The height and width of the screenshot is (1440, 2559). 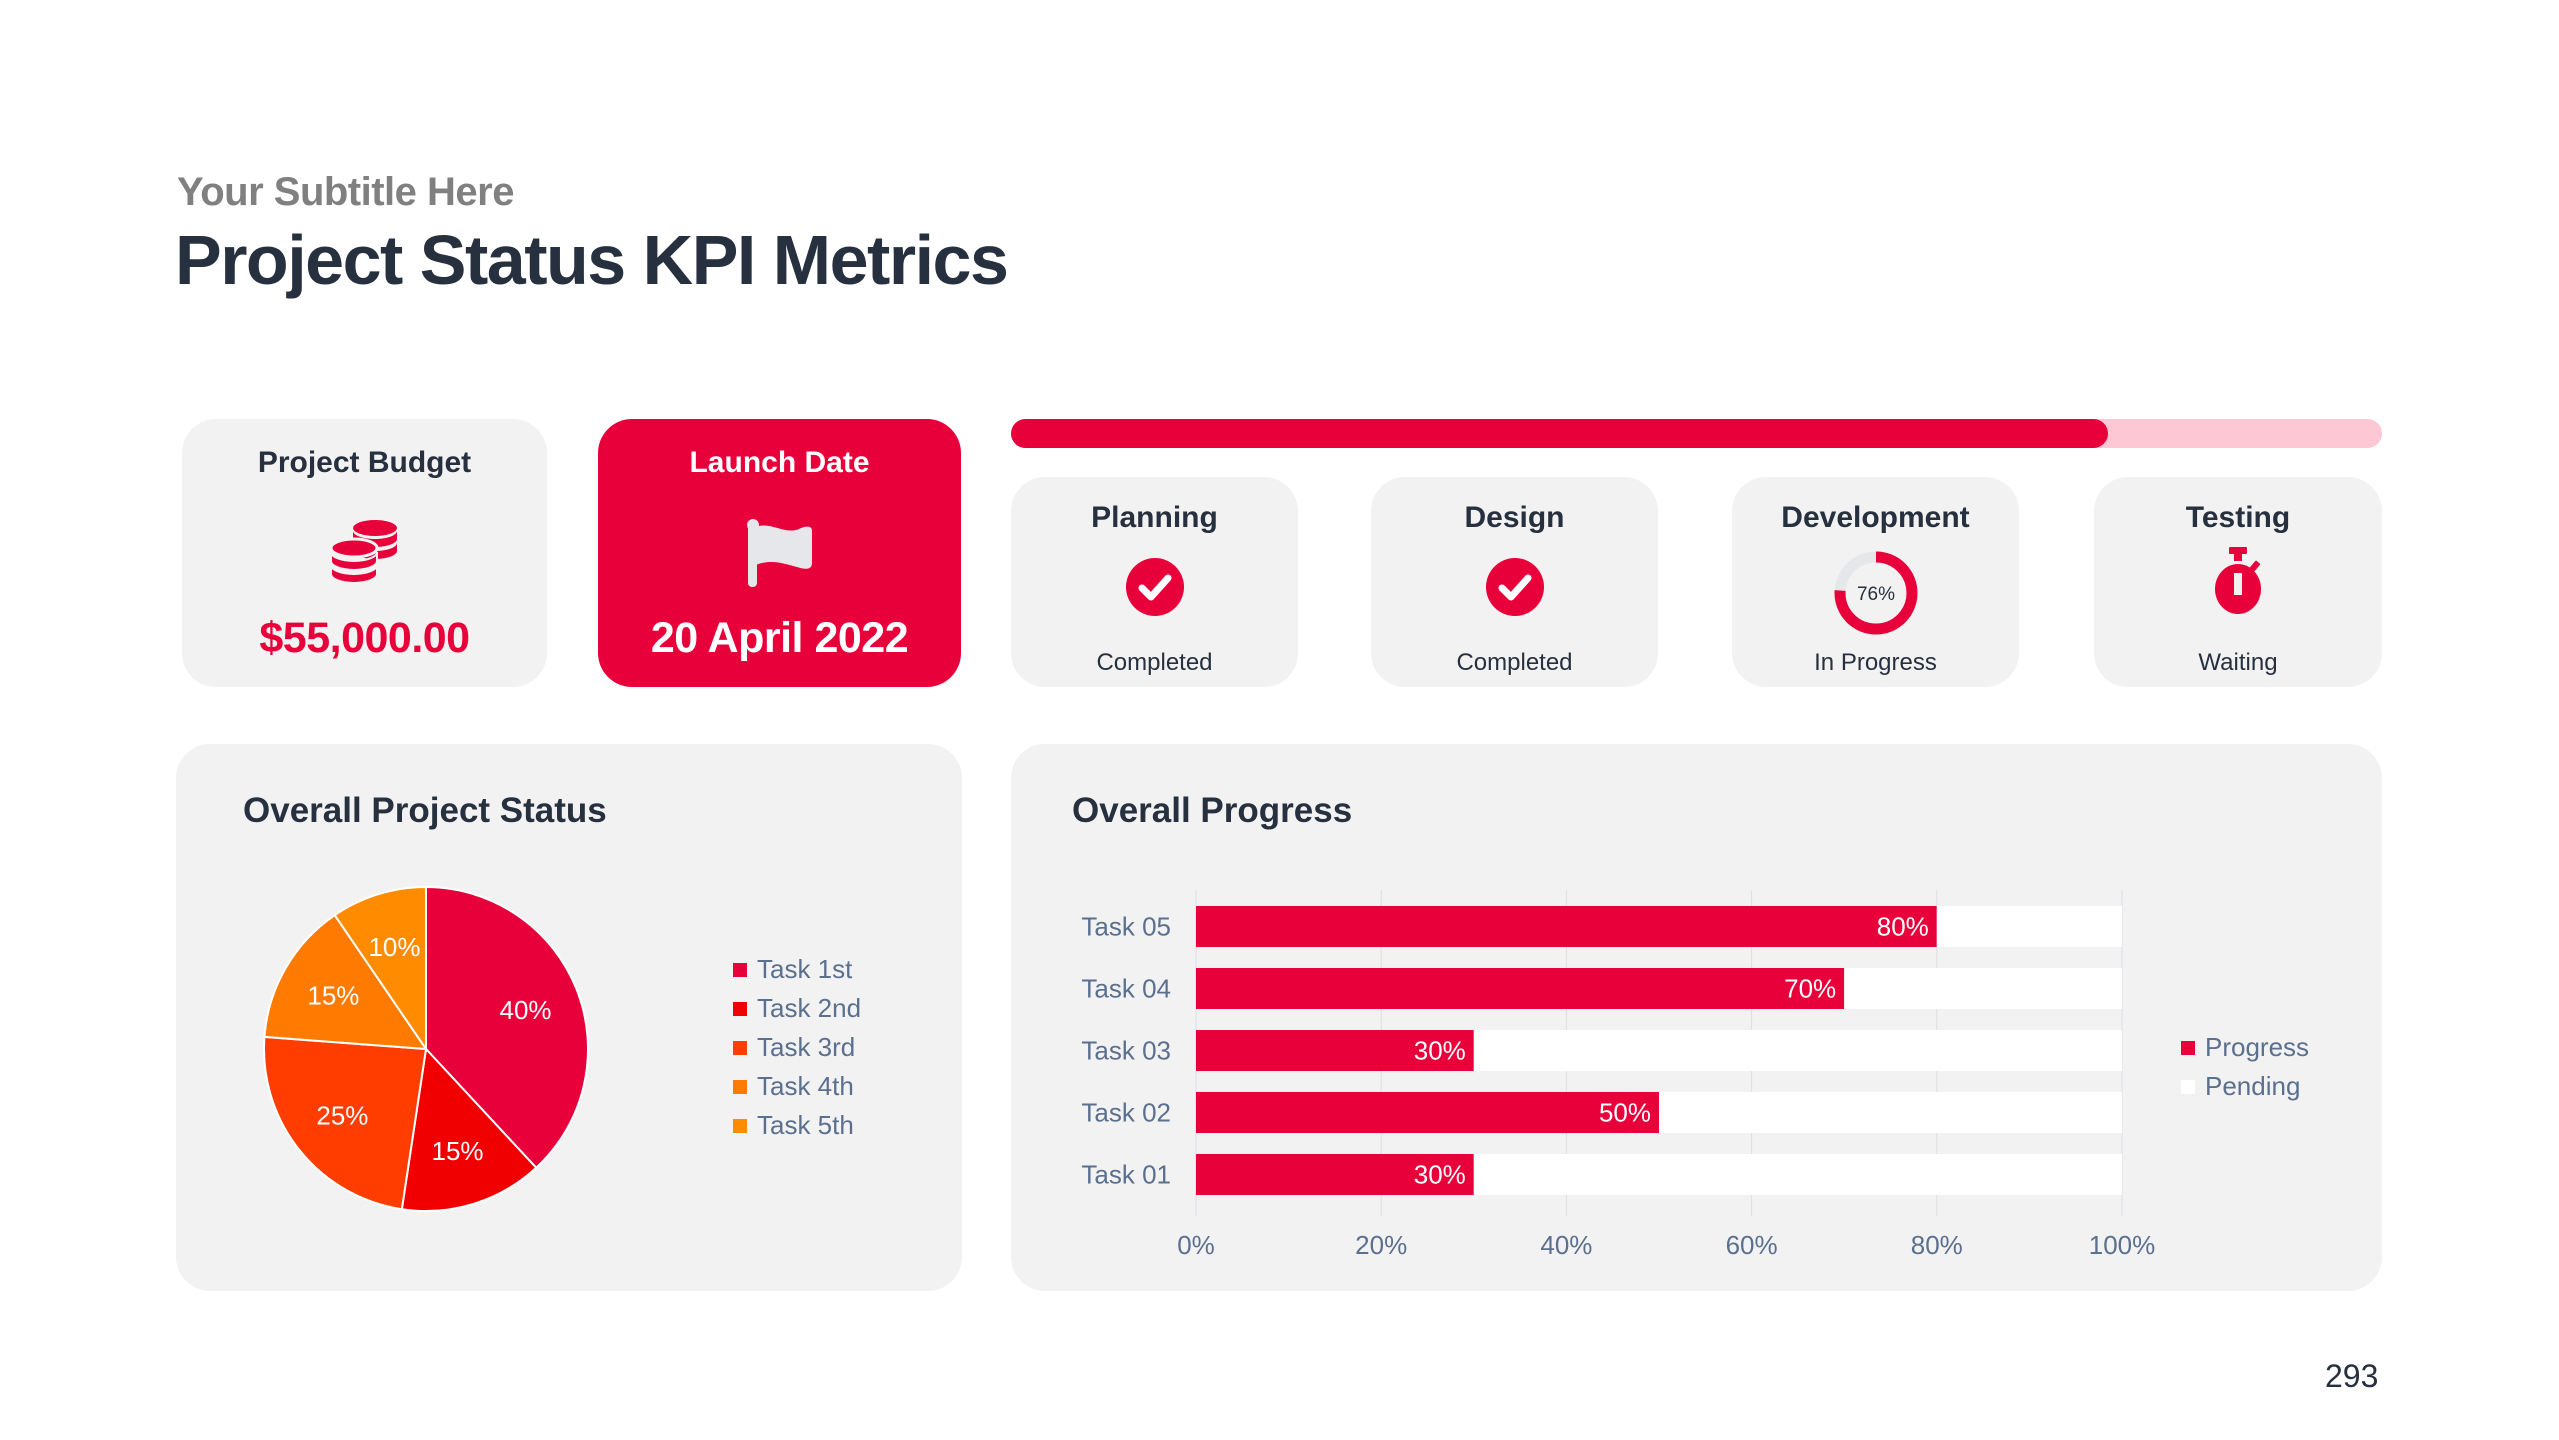 I want to click on progress-ring-fill, so click(x=1875, y=593).